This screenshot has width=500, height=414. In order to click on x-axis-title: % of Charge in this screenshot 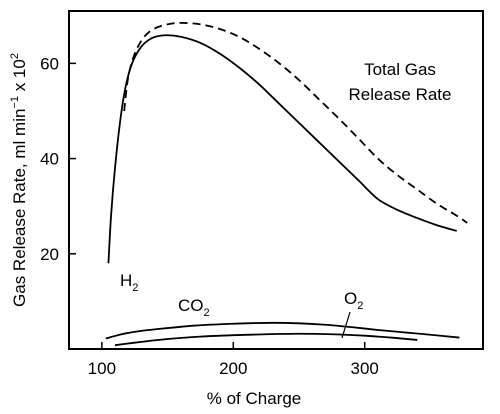, I will do `click(254, 398)`.